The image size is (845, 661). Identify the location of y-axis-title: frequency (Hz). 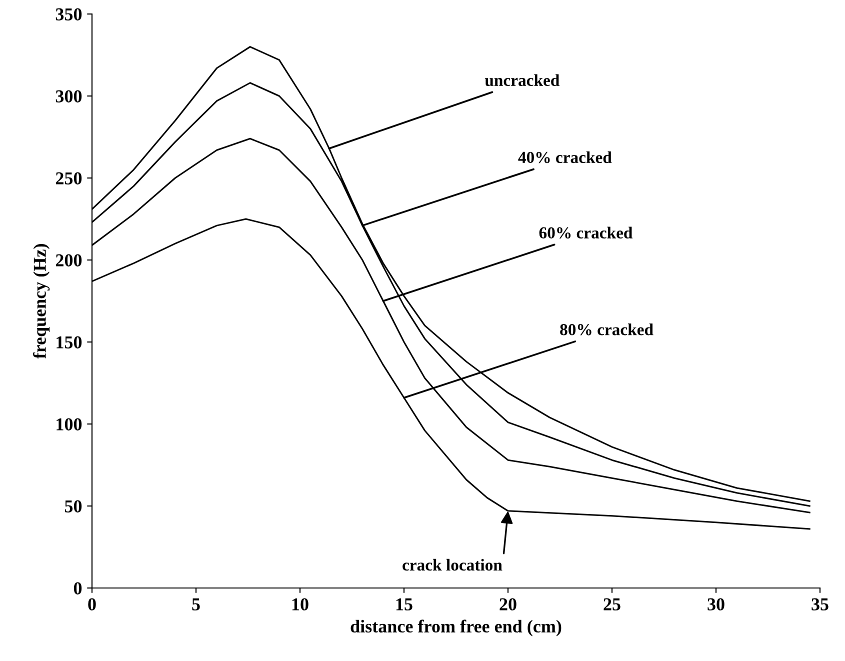
(41, 301).